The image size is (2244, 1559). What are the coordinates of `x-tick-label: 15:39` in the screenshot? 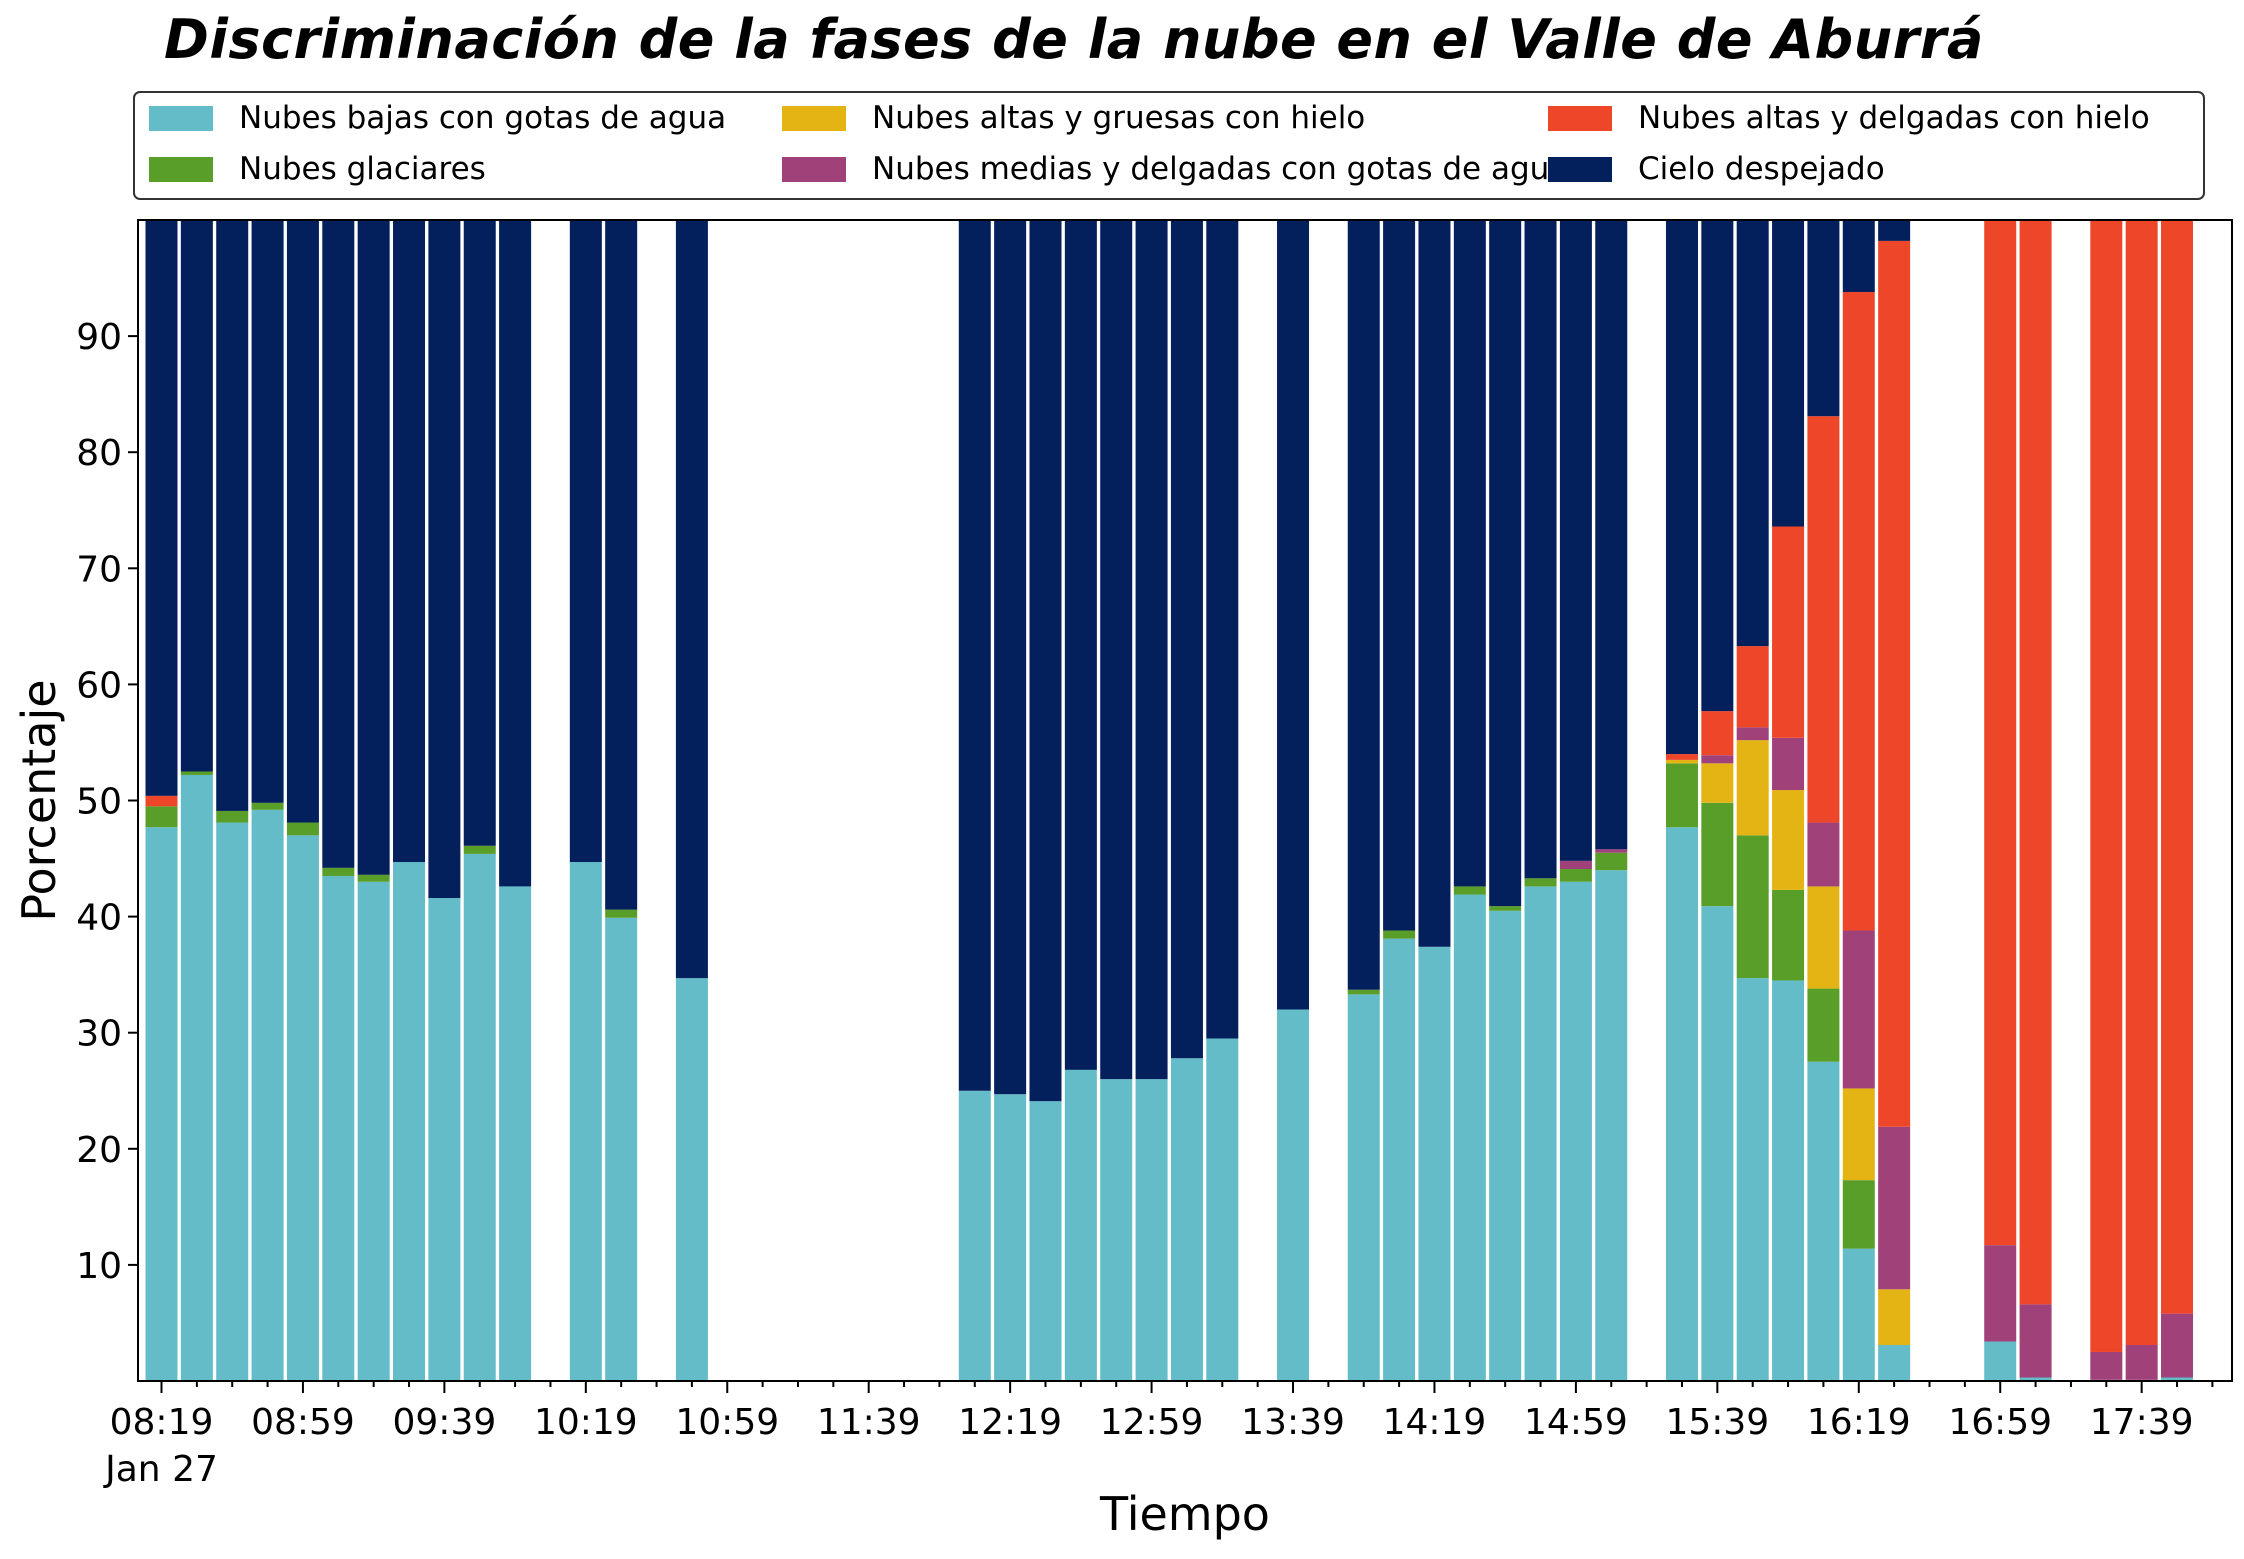 It's located at (1717, 1422).